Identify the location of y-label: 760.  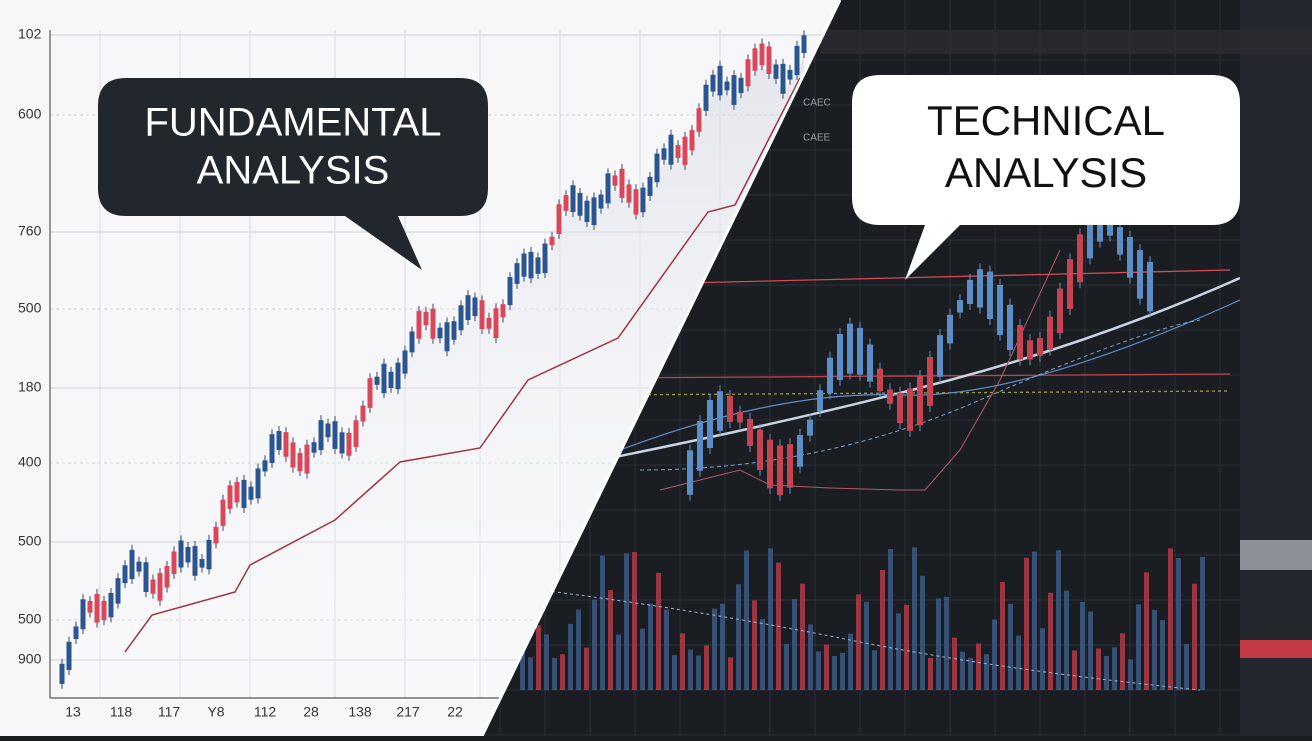
(30, 231).